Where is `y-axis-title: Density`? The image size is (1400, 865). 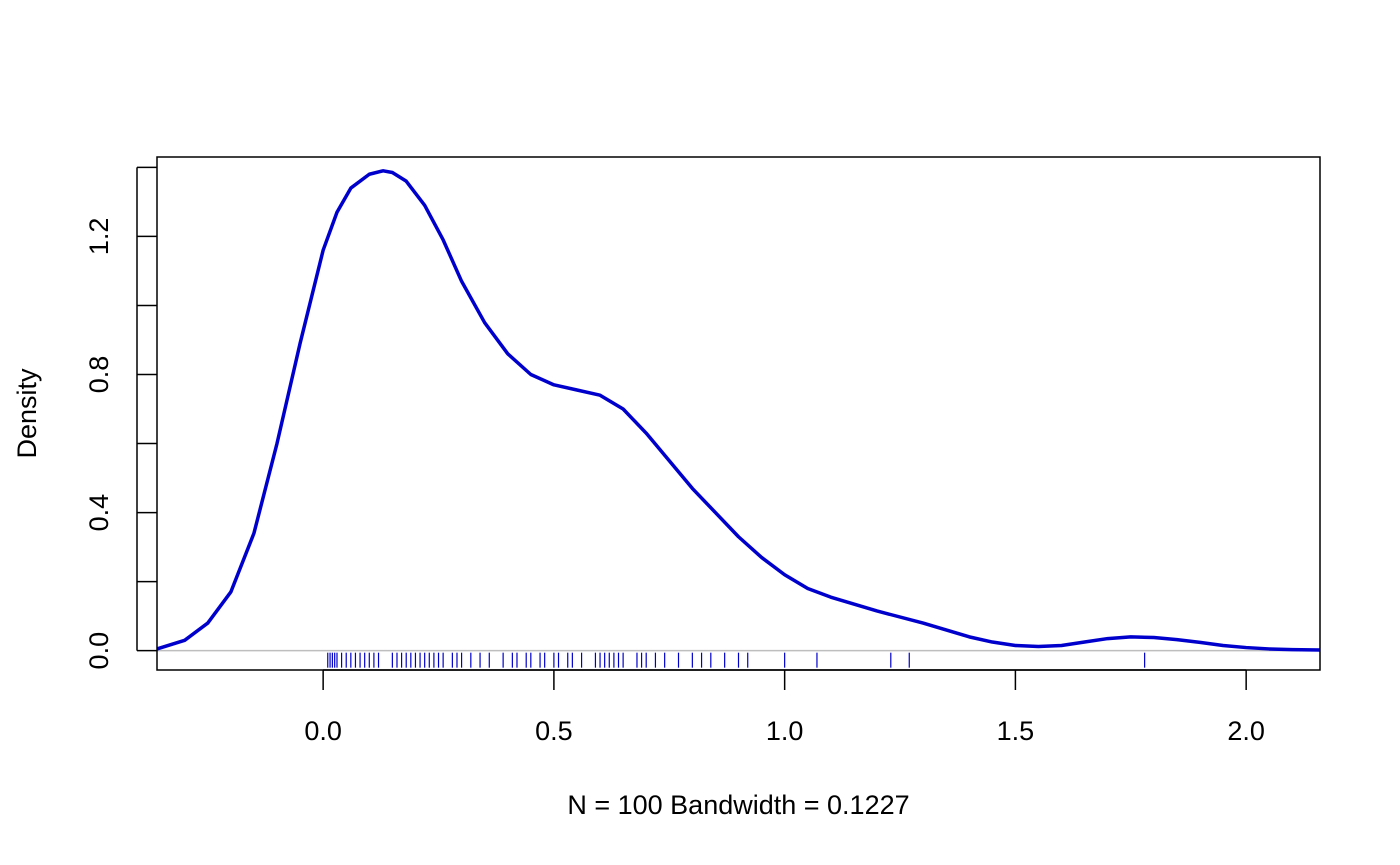
y-axis-title: Density is located at coordinates (27, 413).